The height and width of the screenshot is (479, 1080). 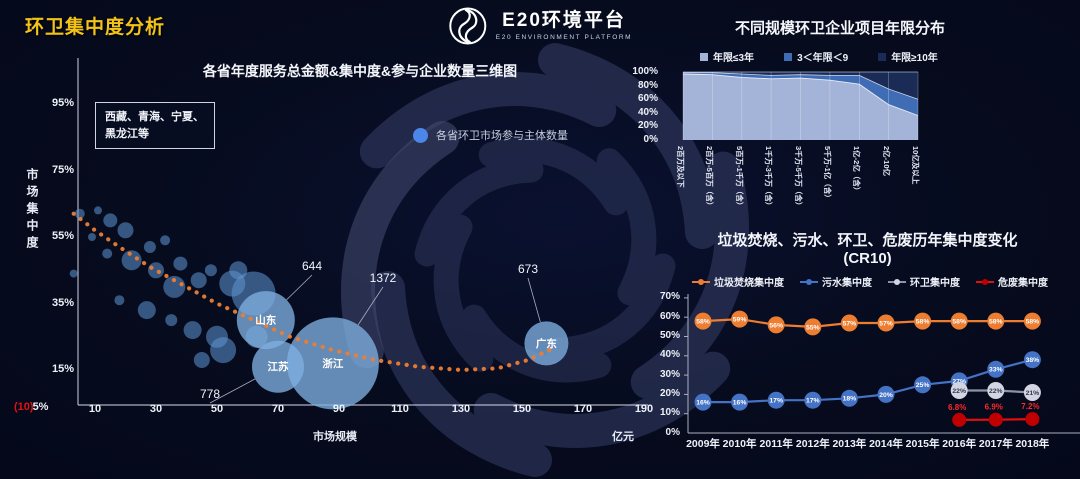 I want to click on logo-subtitle: E20 ENVIRONMENT PLATFORM, so click(x=564, y=37).